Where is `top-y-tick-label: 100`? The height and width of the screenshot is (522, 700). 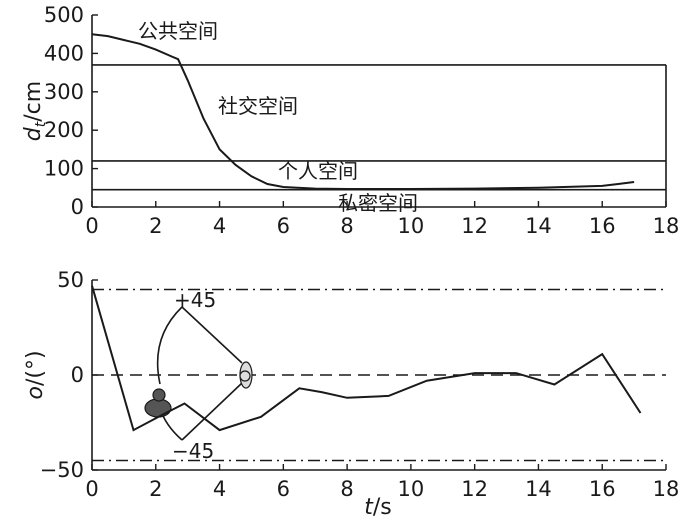
top-y-tick-label: 100 is located at coordinates (64, 169).